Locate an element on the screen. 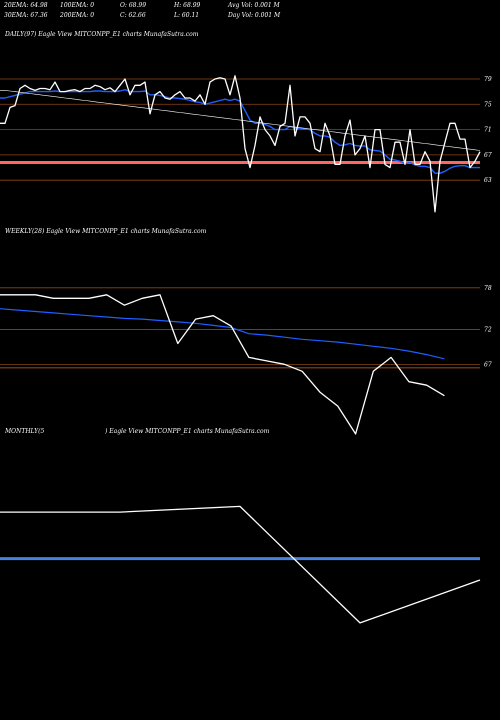  ema200-value: 200EMA: 0 is located at coordinates (77, 15).